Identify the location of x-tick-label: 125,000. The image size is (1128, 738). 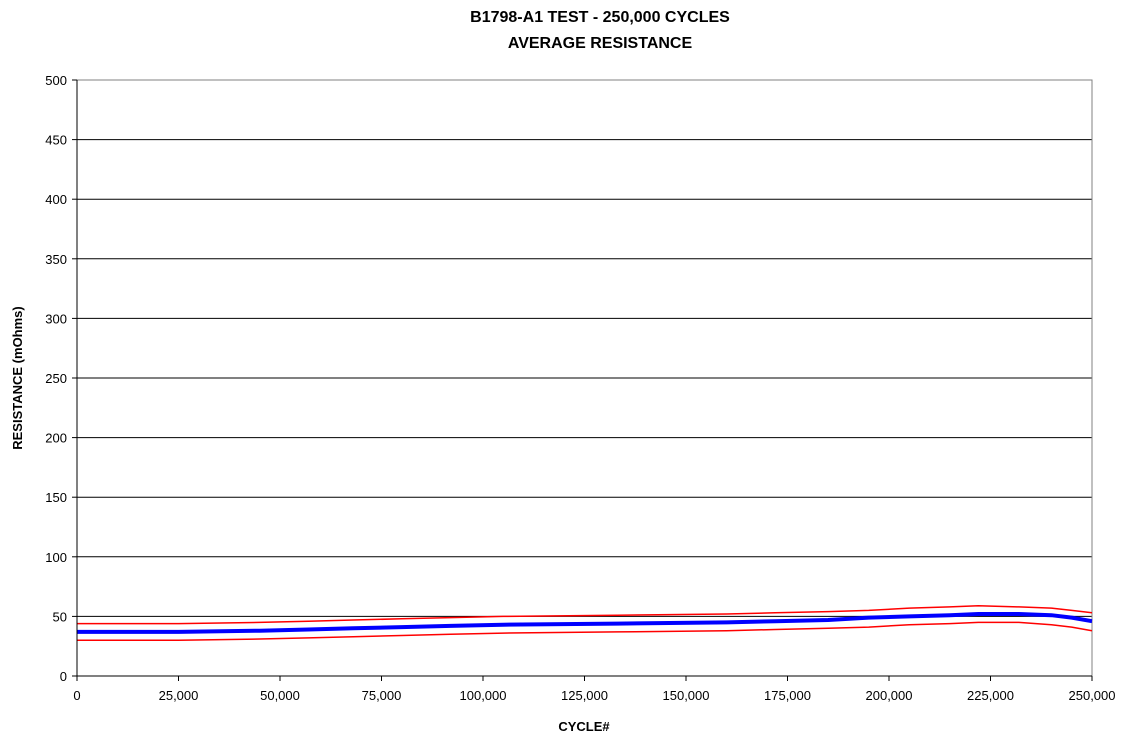
(584, 695).